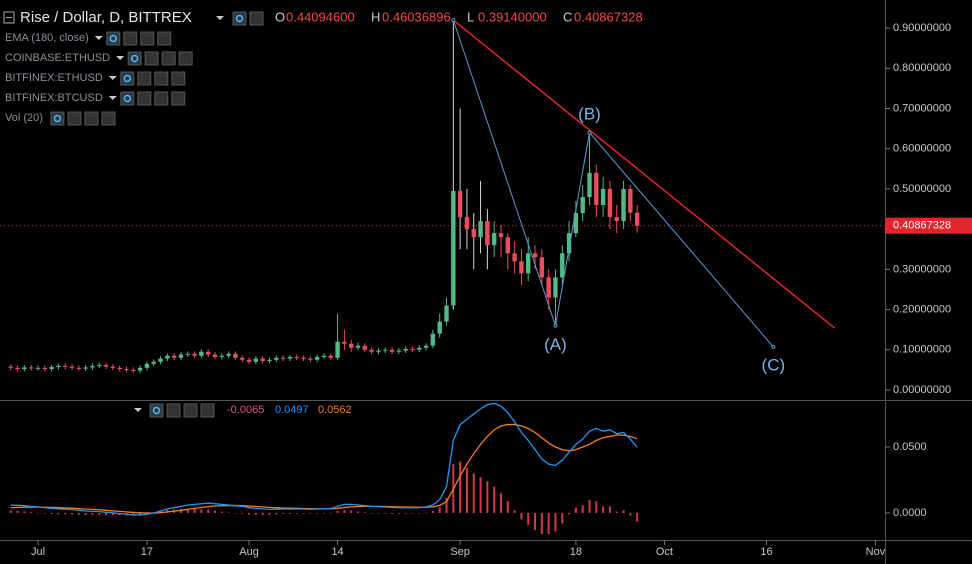 This screenshot has width=972, height=564. What do you see at coordinates (335, 410) in the screenshot?
I see `macd-signal-value: 0.0562` at bounding box center [335, 410].